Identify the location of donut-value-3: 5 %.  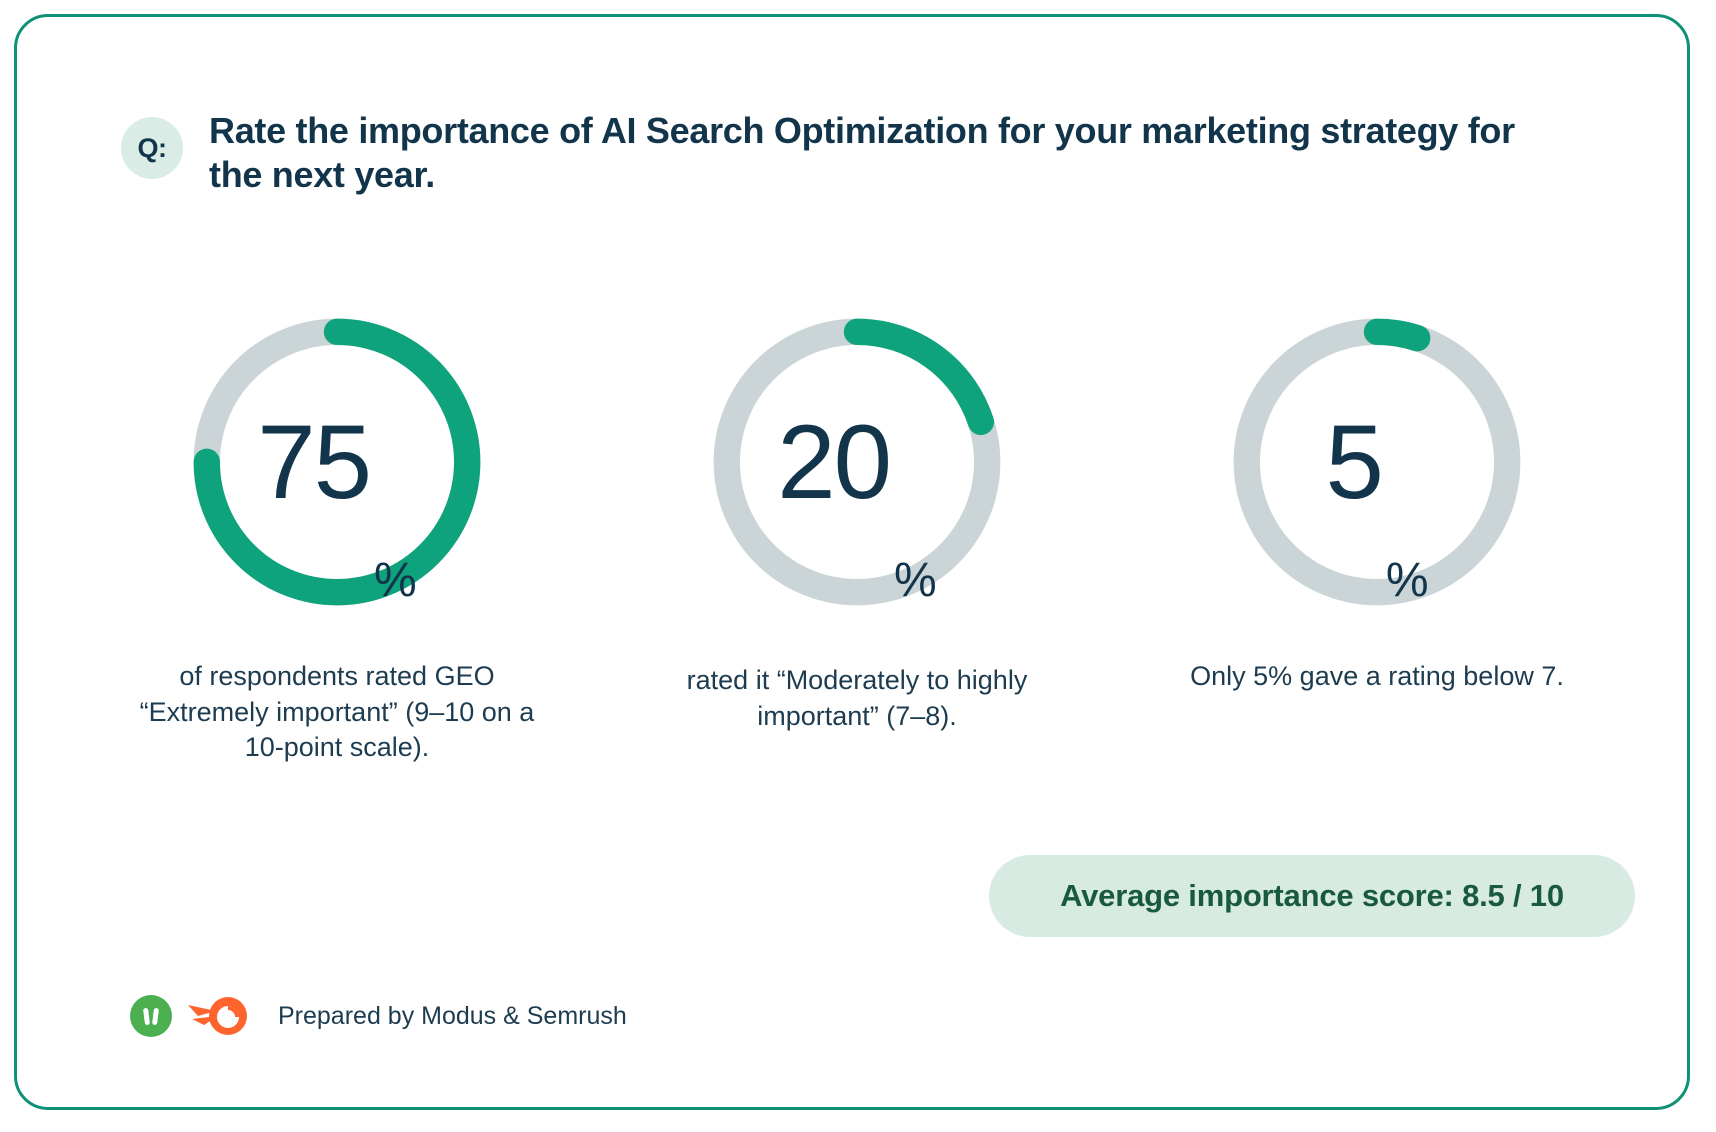
(1377, 462).